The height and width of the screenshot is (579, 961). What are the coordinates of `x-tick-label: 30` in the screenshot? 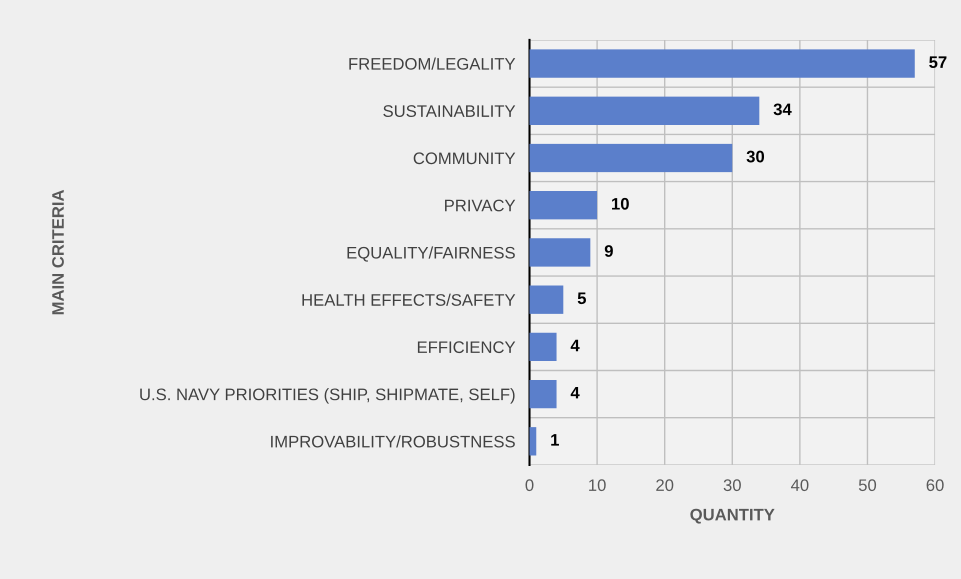 It's located at (732, 485).